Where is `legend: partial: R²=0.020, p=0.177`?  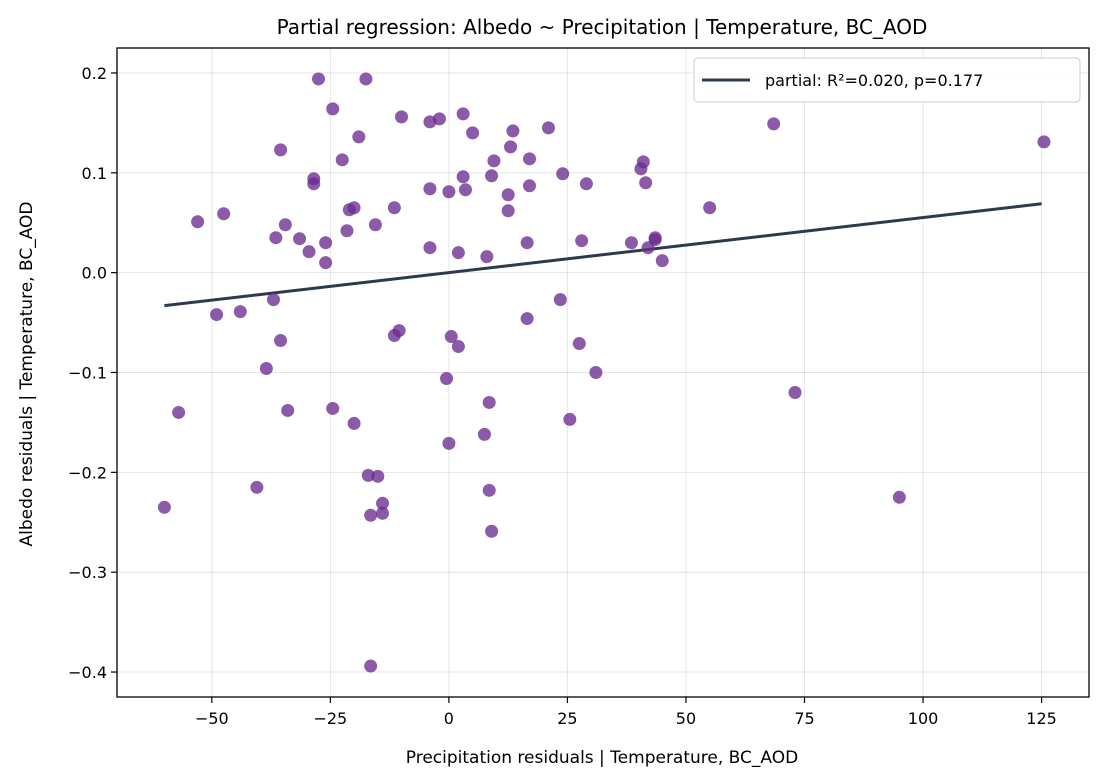
legend: partial: R²=0.020, p=0.177 is located at coordinates (887, 80).